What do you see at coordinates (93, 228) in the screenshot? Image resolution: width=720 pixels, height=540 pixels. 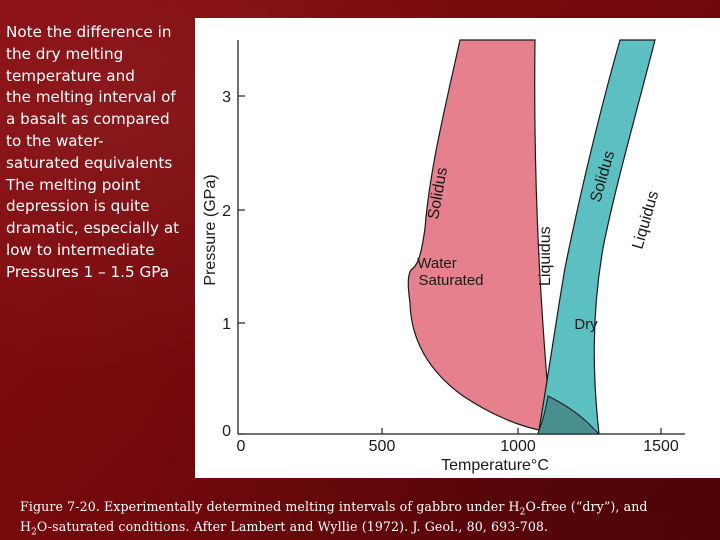 I see `note-line: dramatic, especially at` at bounding box center [93, 228].